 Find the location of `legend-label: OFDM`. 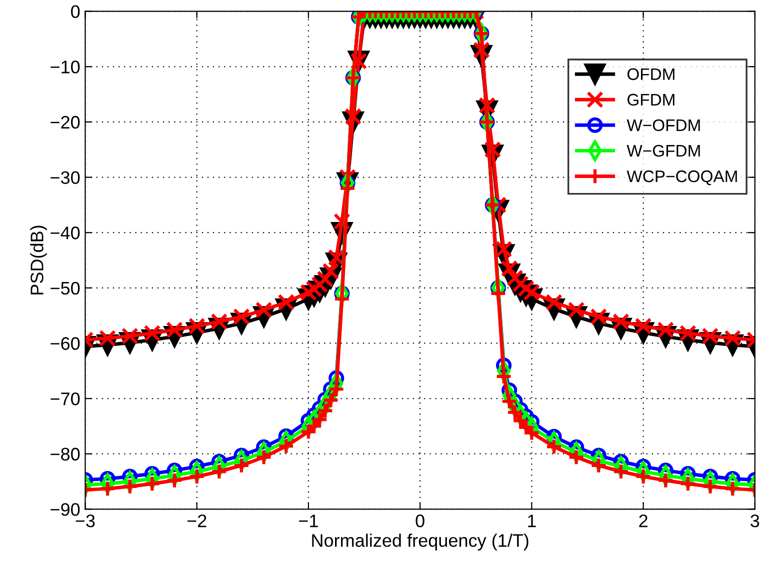

legend-label: OFDM is located at coordinates (650, 74).